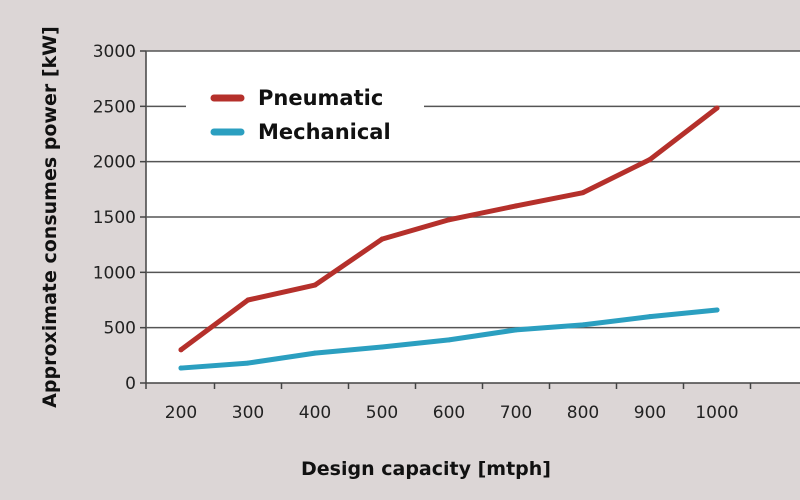 The image size is (800, 500). Describe the element at coordinates (449, 413) in the screenshot. I see `x-tick-label: 600` at that location.